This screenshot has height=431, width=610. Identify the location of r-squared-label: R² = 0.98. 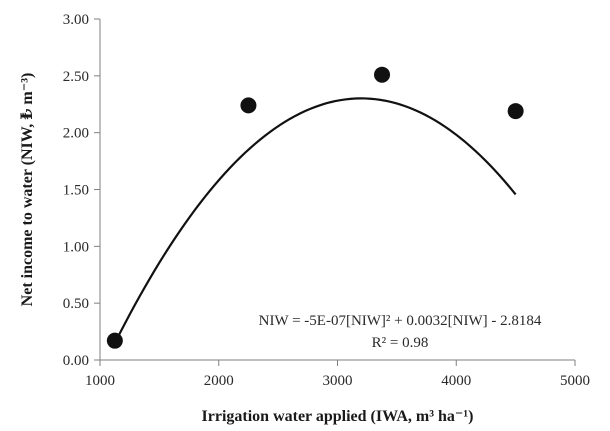
(400, 343).